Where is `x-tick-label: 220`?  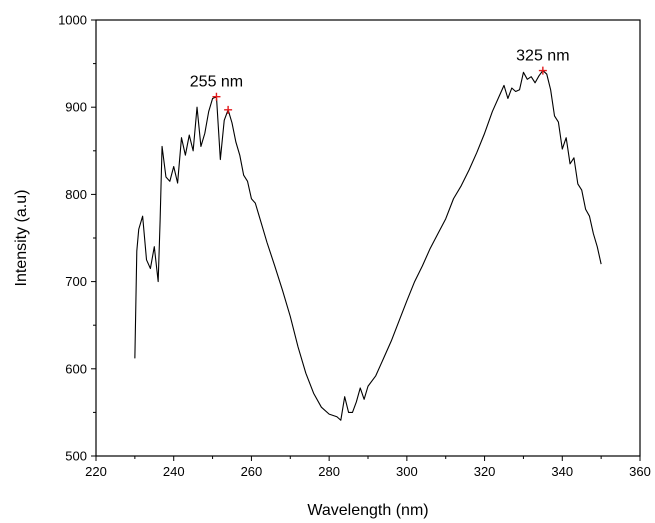
x-tick-label: 220 is located at coordinates (96, 471).